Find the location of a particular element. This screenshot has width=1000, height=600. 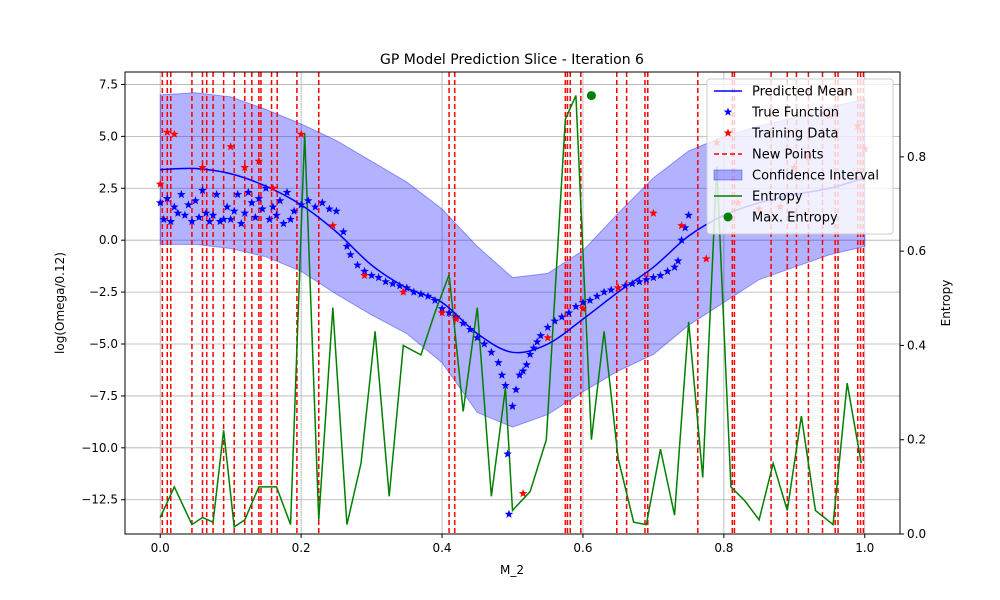

x-axis-label: M_2 is located at coordinates (512, 570).